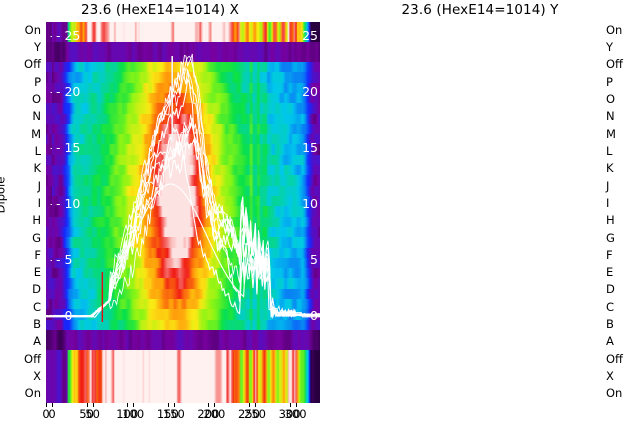 The width and height of the screenshot is (640, 440). Describe the element at coordinates (610, 306) in the screenshot. I see `categorical-tick-right-c-16: C` at that location.